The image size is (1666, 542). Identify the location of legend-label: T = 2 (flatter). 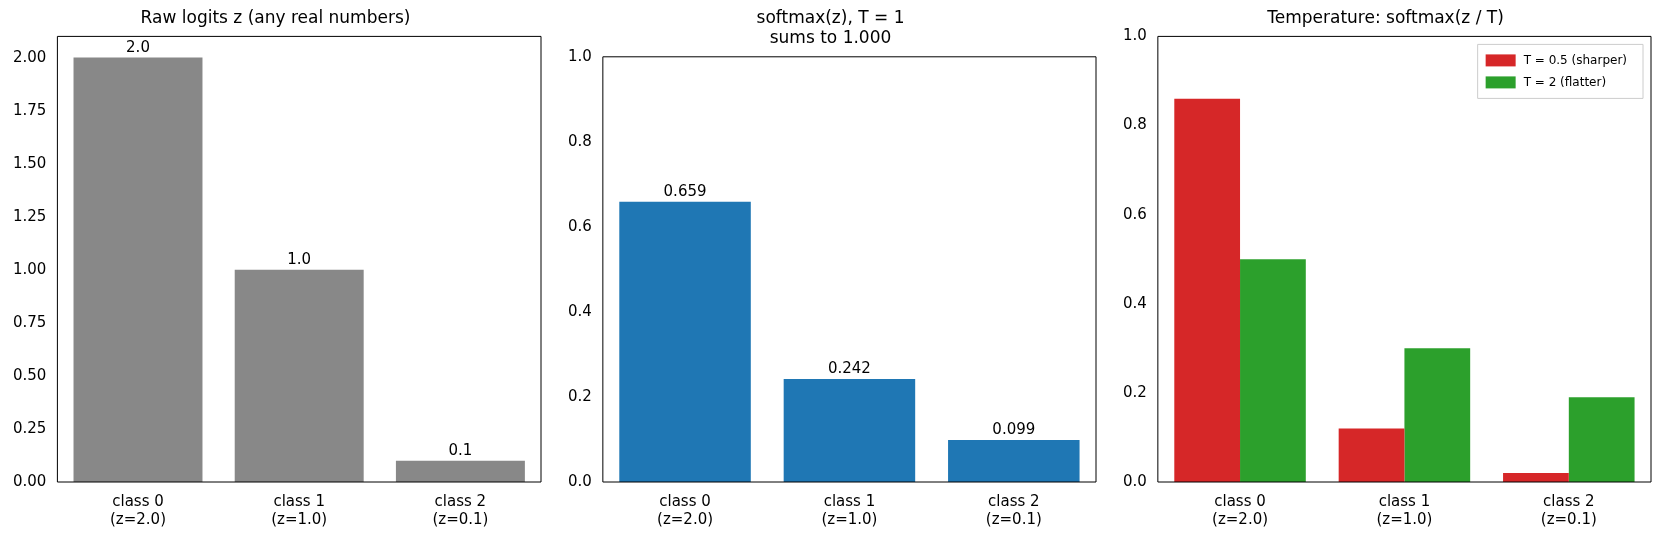
(1564, 81).